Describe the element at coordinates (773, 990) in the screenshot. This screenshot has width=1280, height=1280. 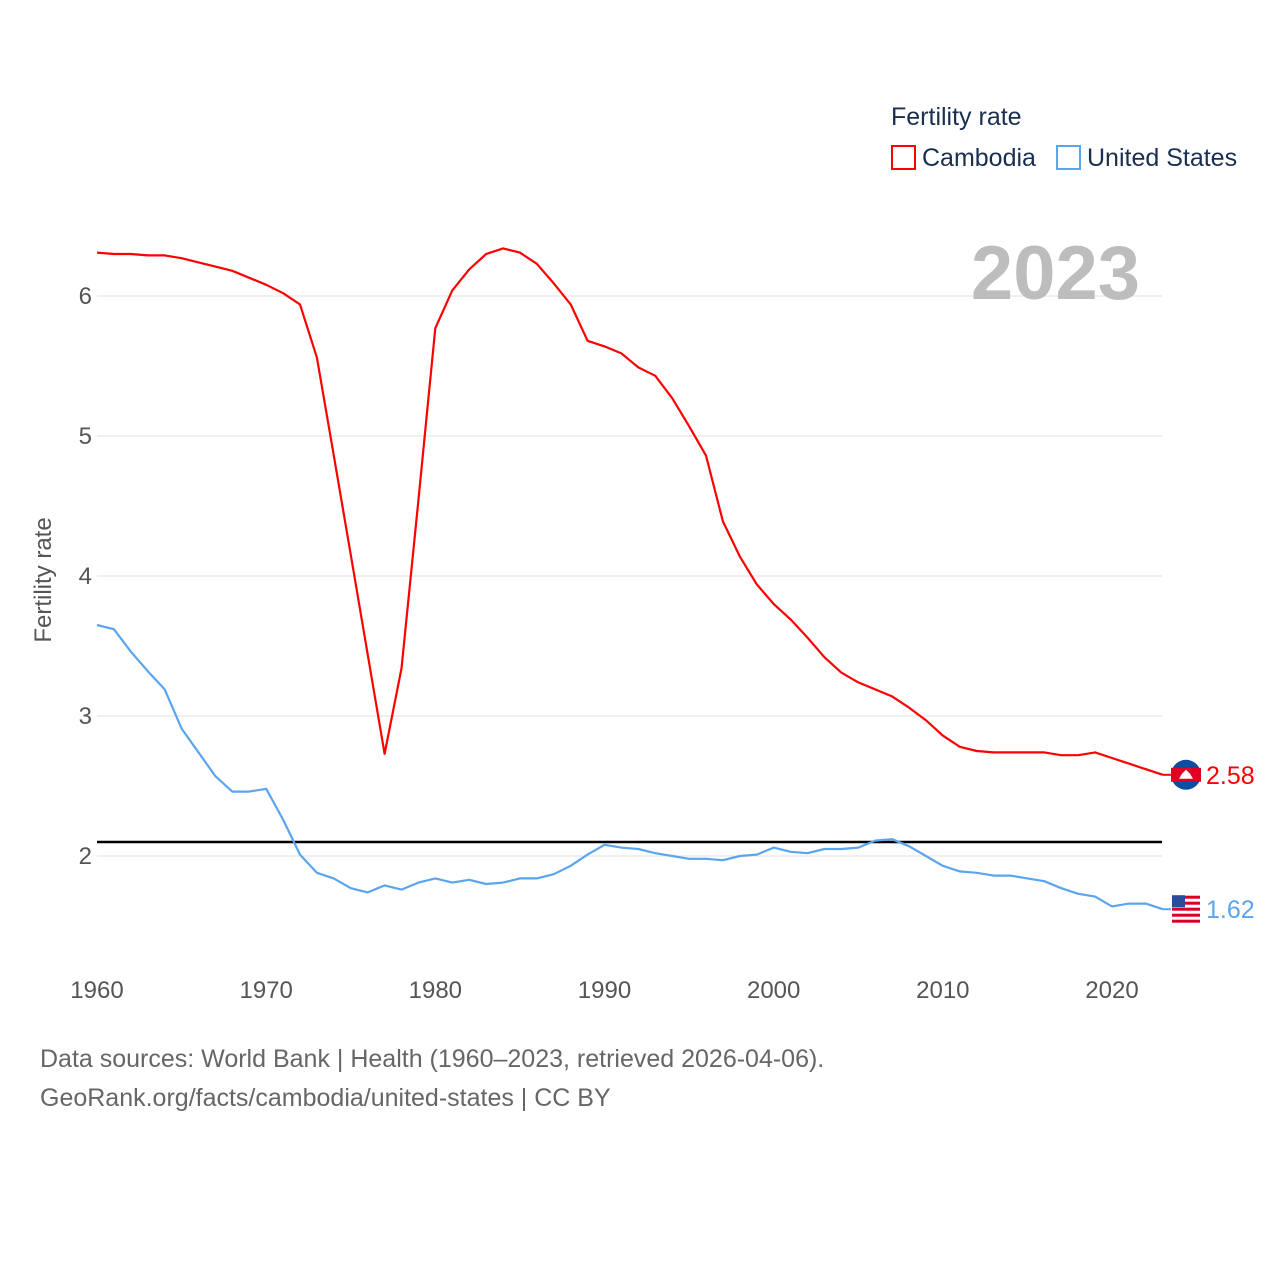
I see `x-tick-label: 2000` at that location.